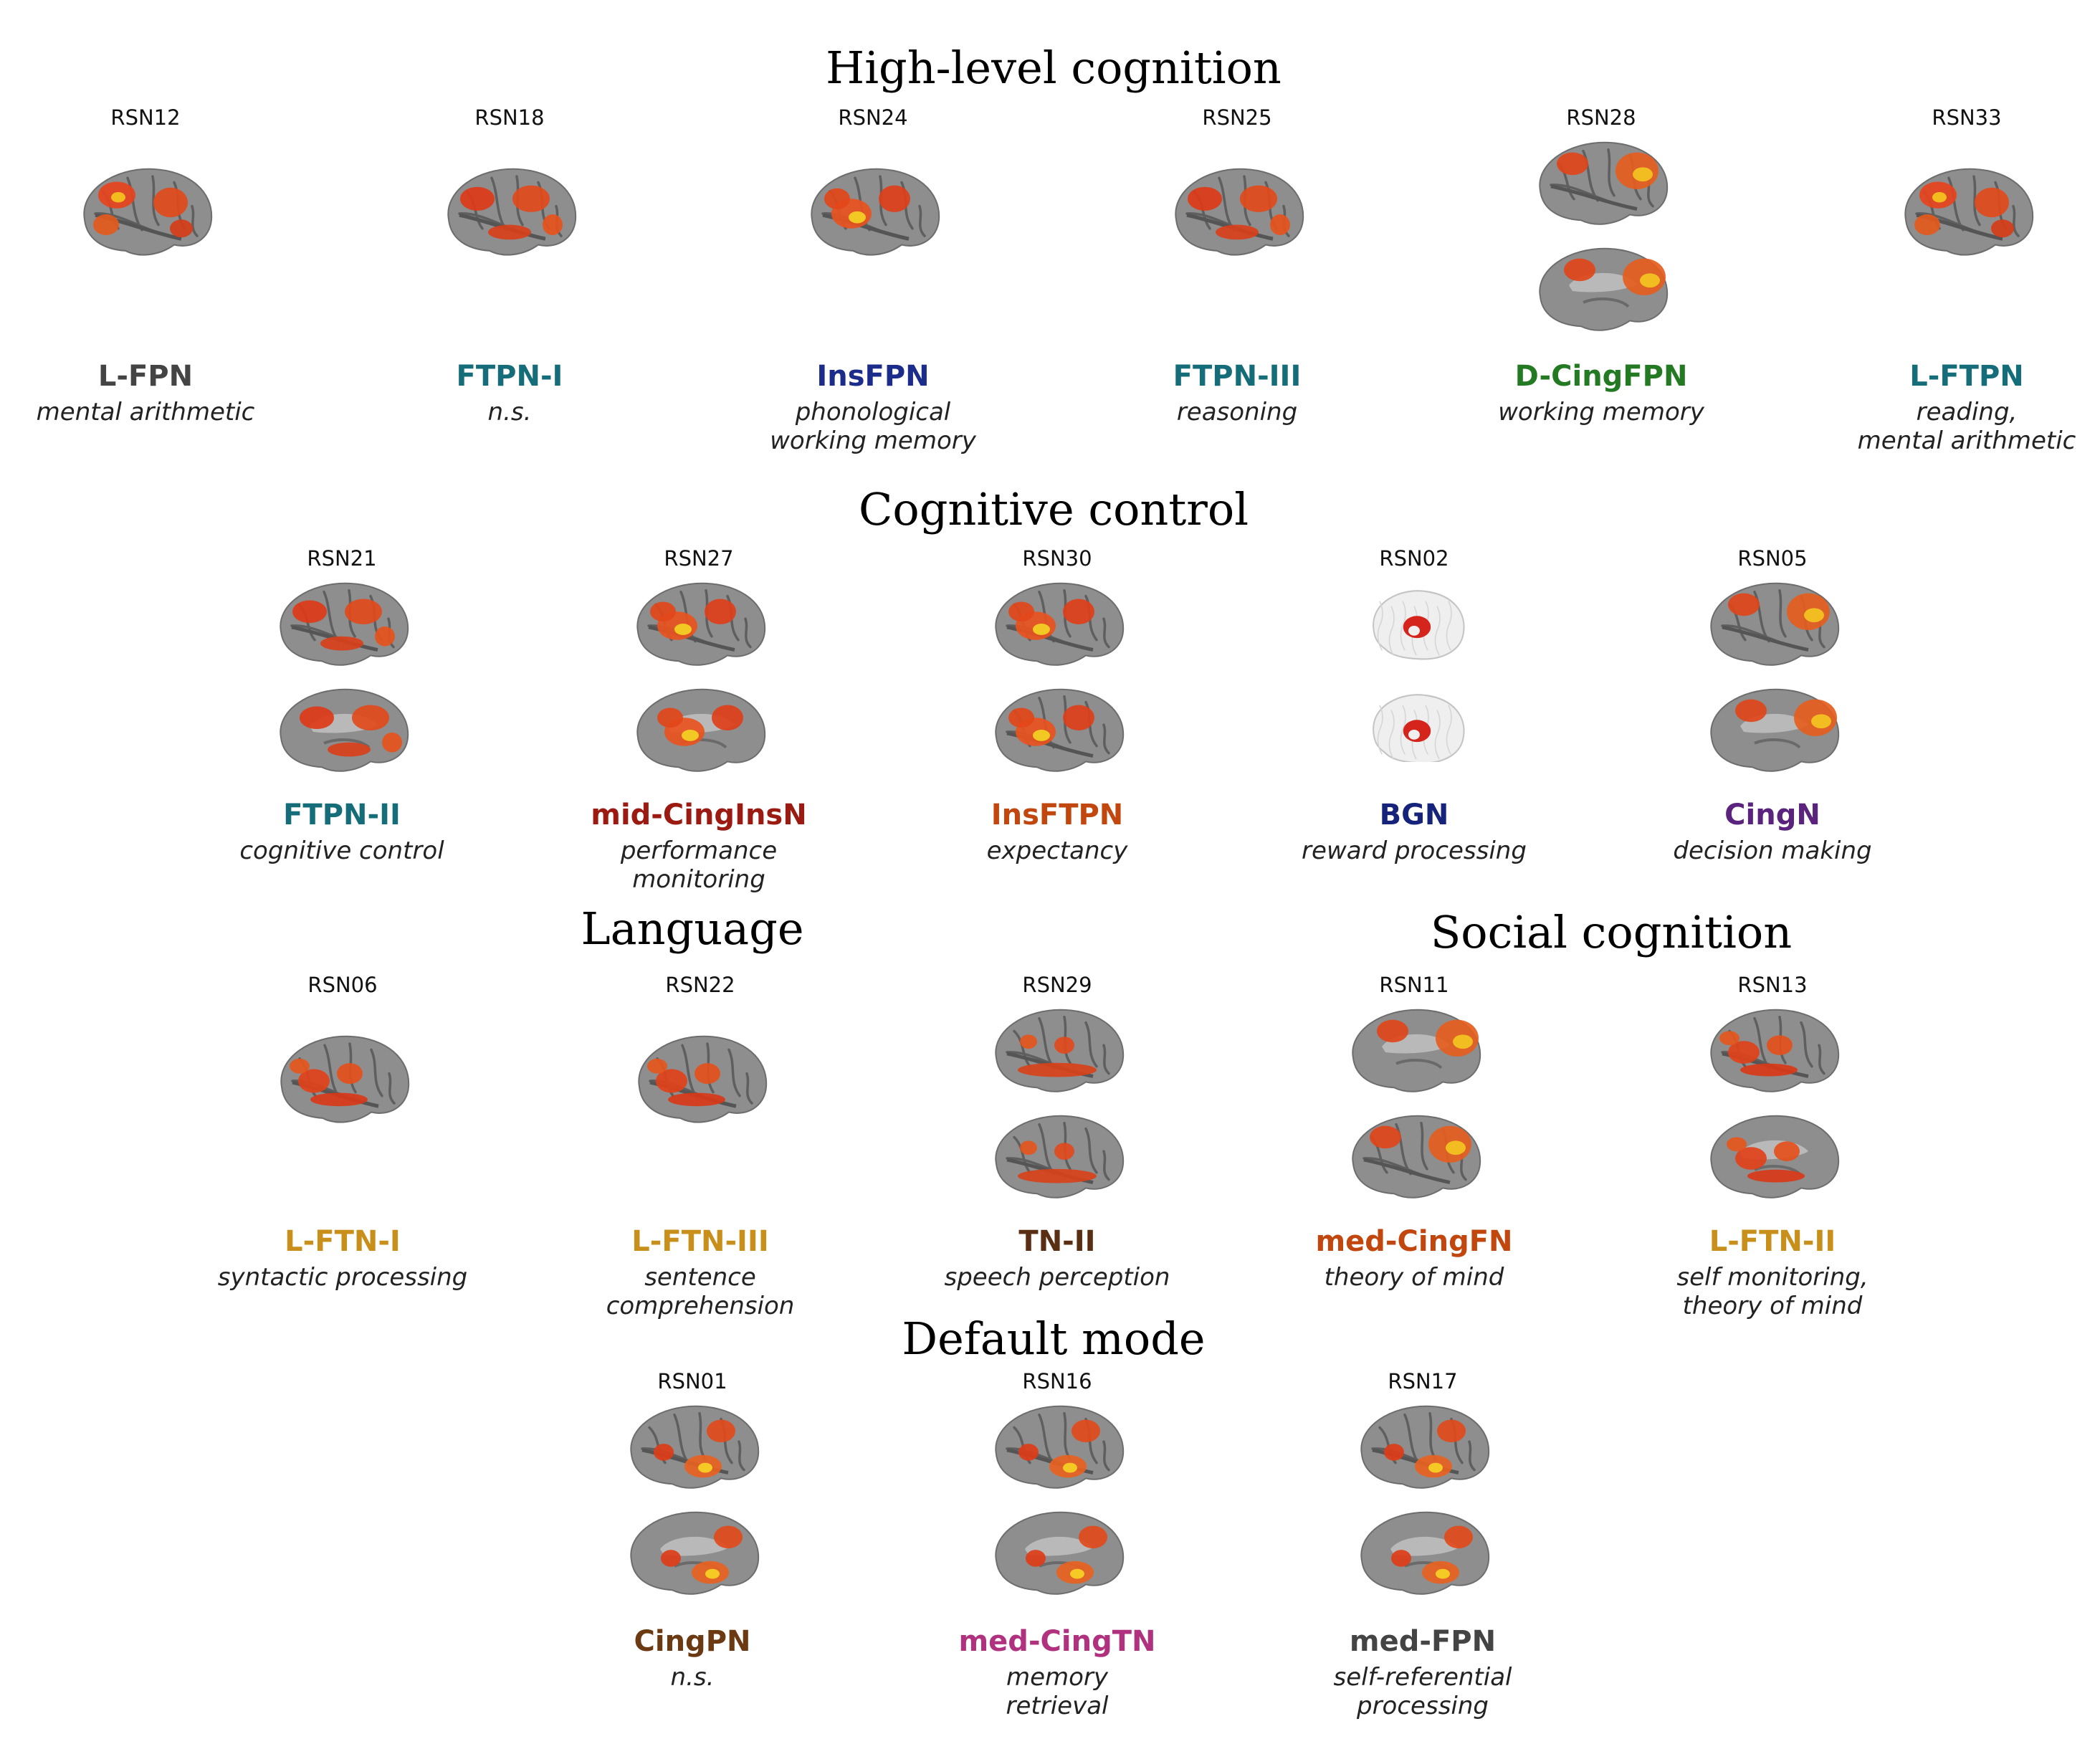 The height and width of the screenshot is (1744, 2100). Describe the element at coordinates (1057, 724) in the screenshot. I see `network-rsn30: RSN30 InsFTPN expectancy` at that location.